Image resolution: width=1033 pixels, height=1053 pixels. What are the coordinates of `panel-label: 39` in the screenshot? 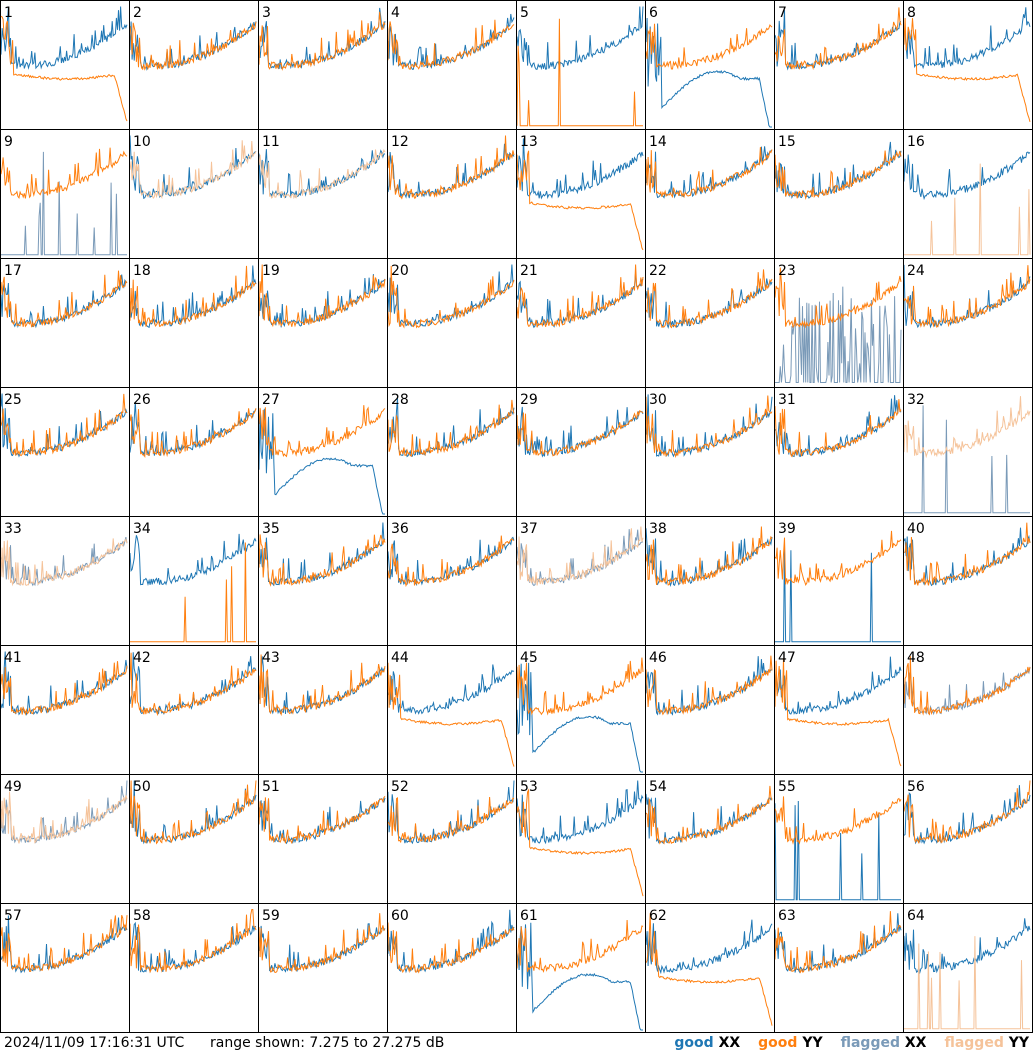 It's located at (787, 529).